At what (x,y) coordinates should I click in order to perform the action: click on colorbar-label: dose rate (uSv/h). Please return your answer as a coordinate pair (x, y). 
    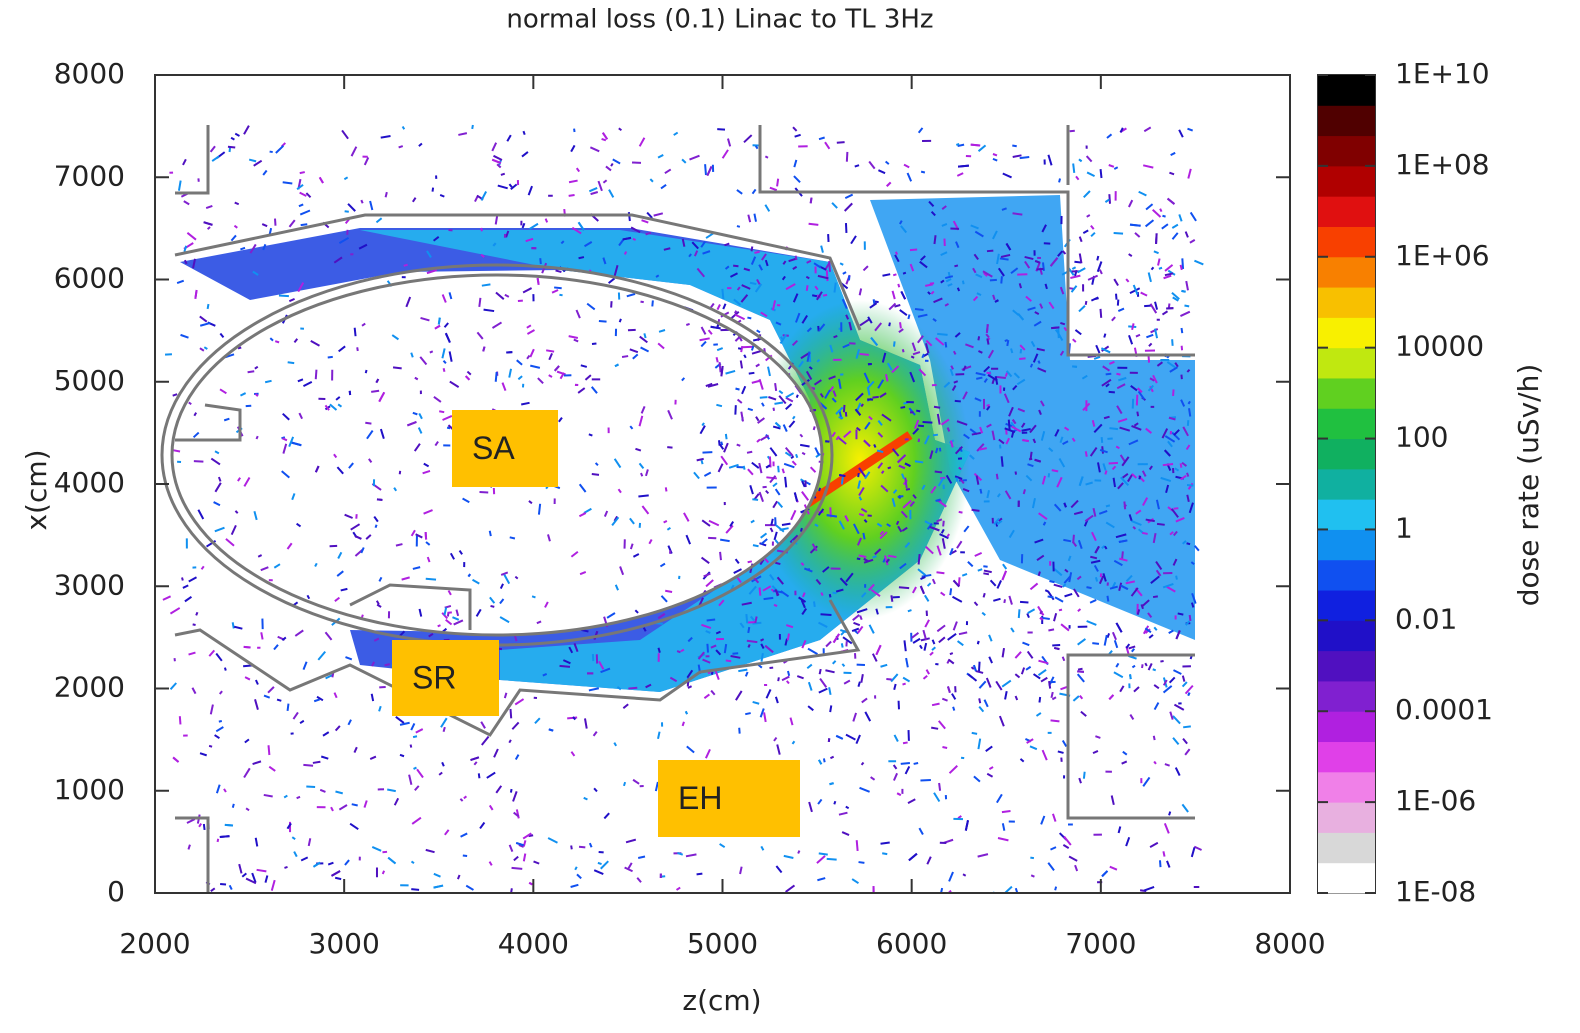
    Looking at the image, I should click on (1528, 485).